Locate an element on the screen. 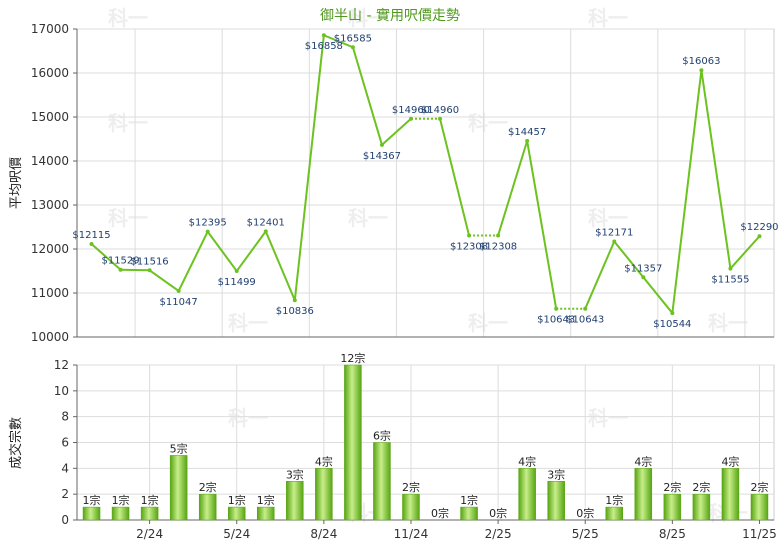  price-data-label: $12290 is located at coordinates (759, 227).